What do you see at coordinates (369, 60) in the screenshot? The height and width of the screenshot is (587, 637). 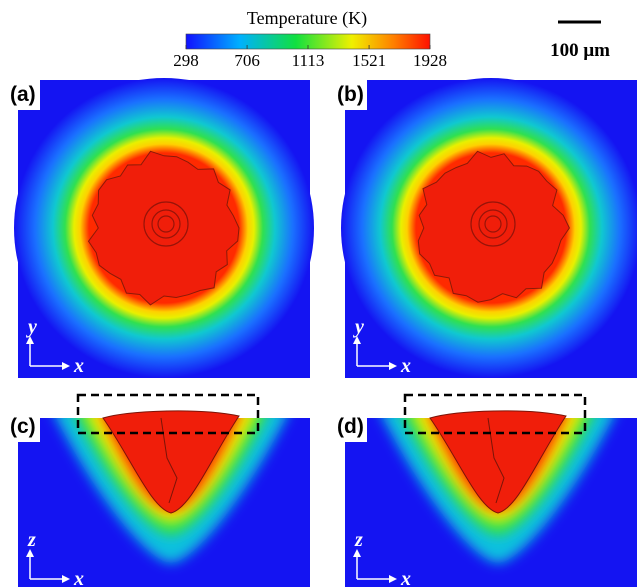 I see `colorbar-tick-label: 1521` at bounding box center [369, 60].